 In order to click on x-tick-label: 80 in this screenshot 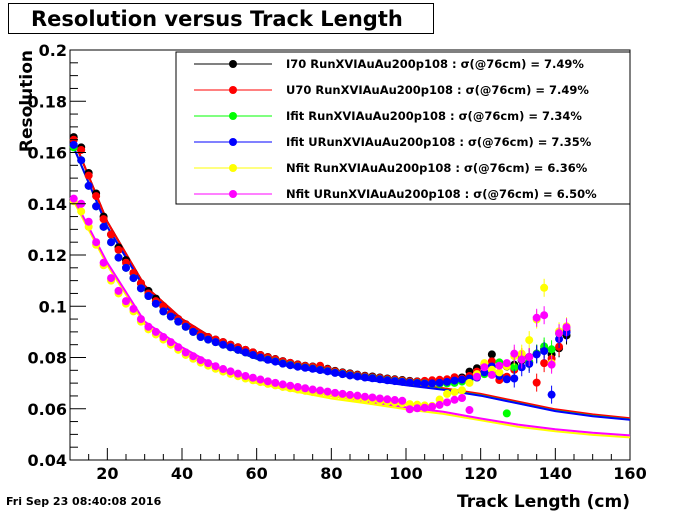, I will do `click(331, 473)`.